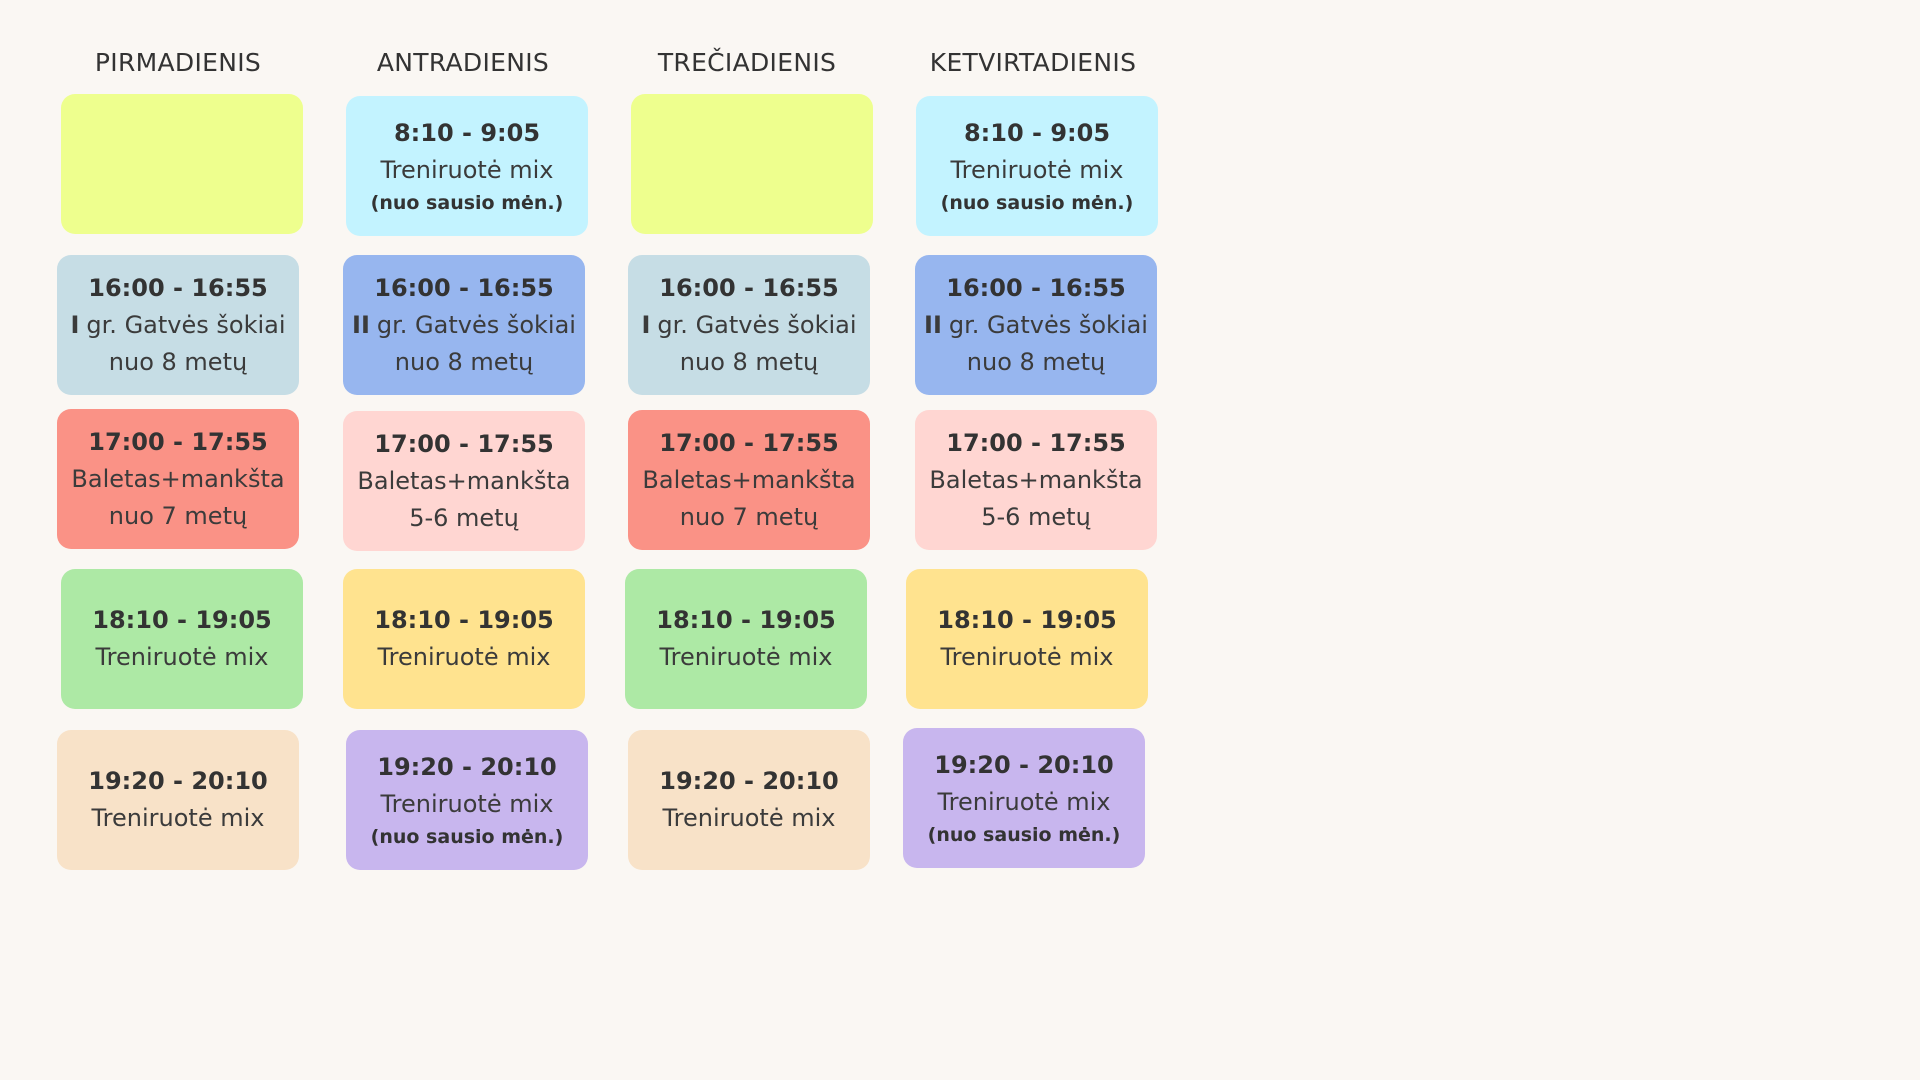 This screenshot has height=1080, width=1920. Describe the element at coordinates (178, 62) in the screenshot. I see `day-header-pirmadienis: PIRMADIENIS` at that location.